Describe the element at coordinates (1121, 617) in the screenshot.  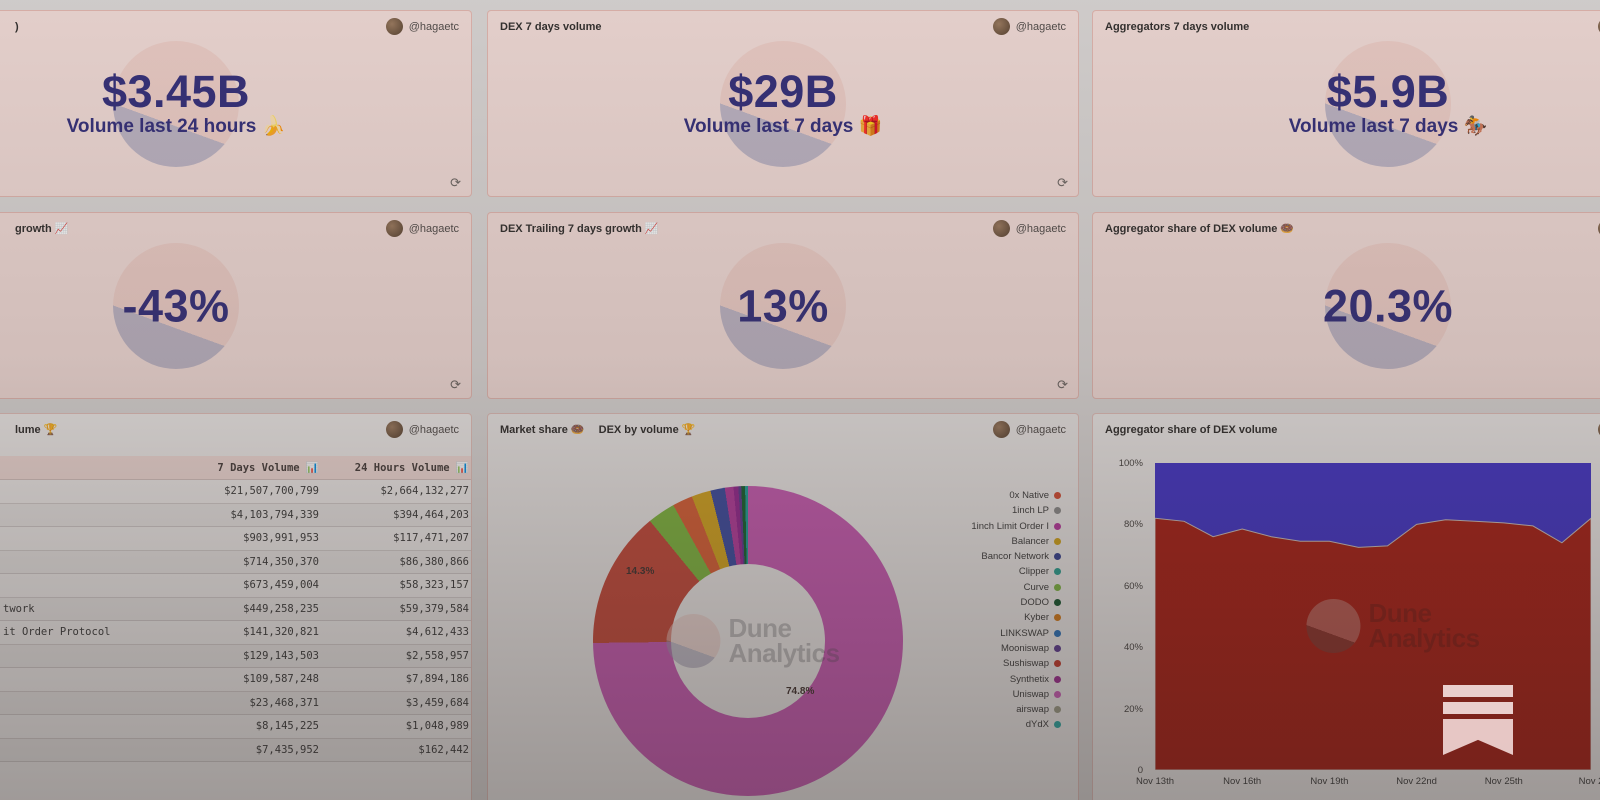
I see `y-axis-ticks: 100% 80% 60% 40% 20% 0` at that location.